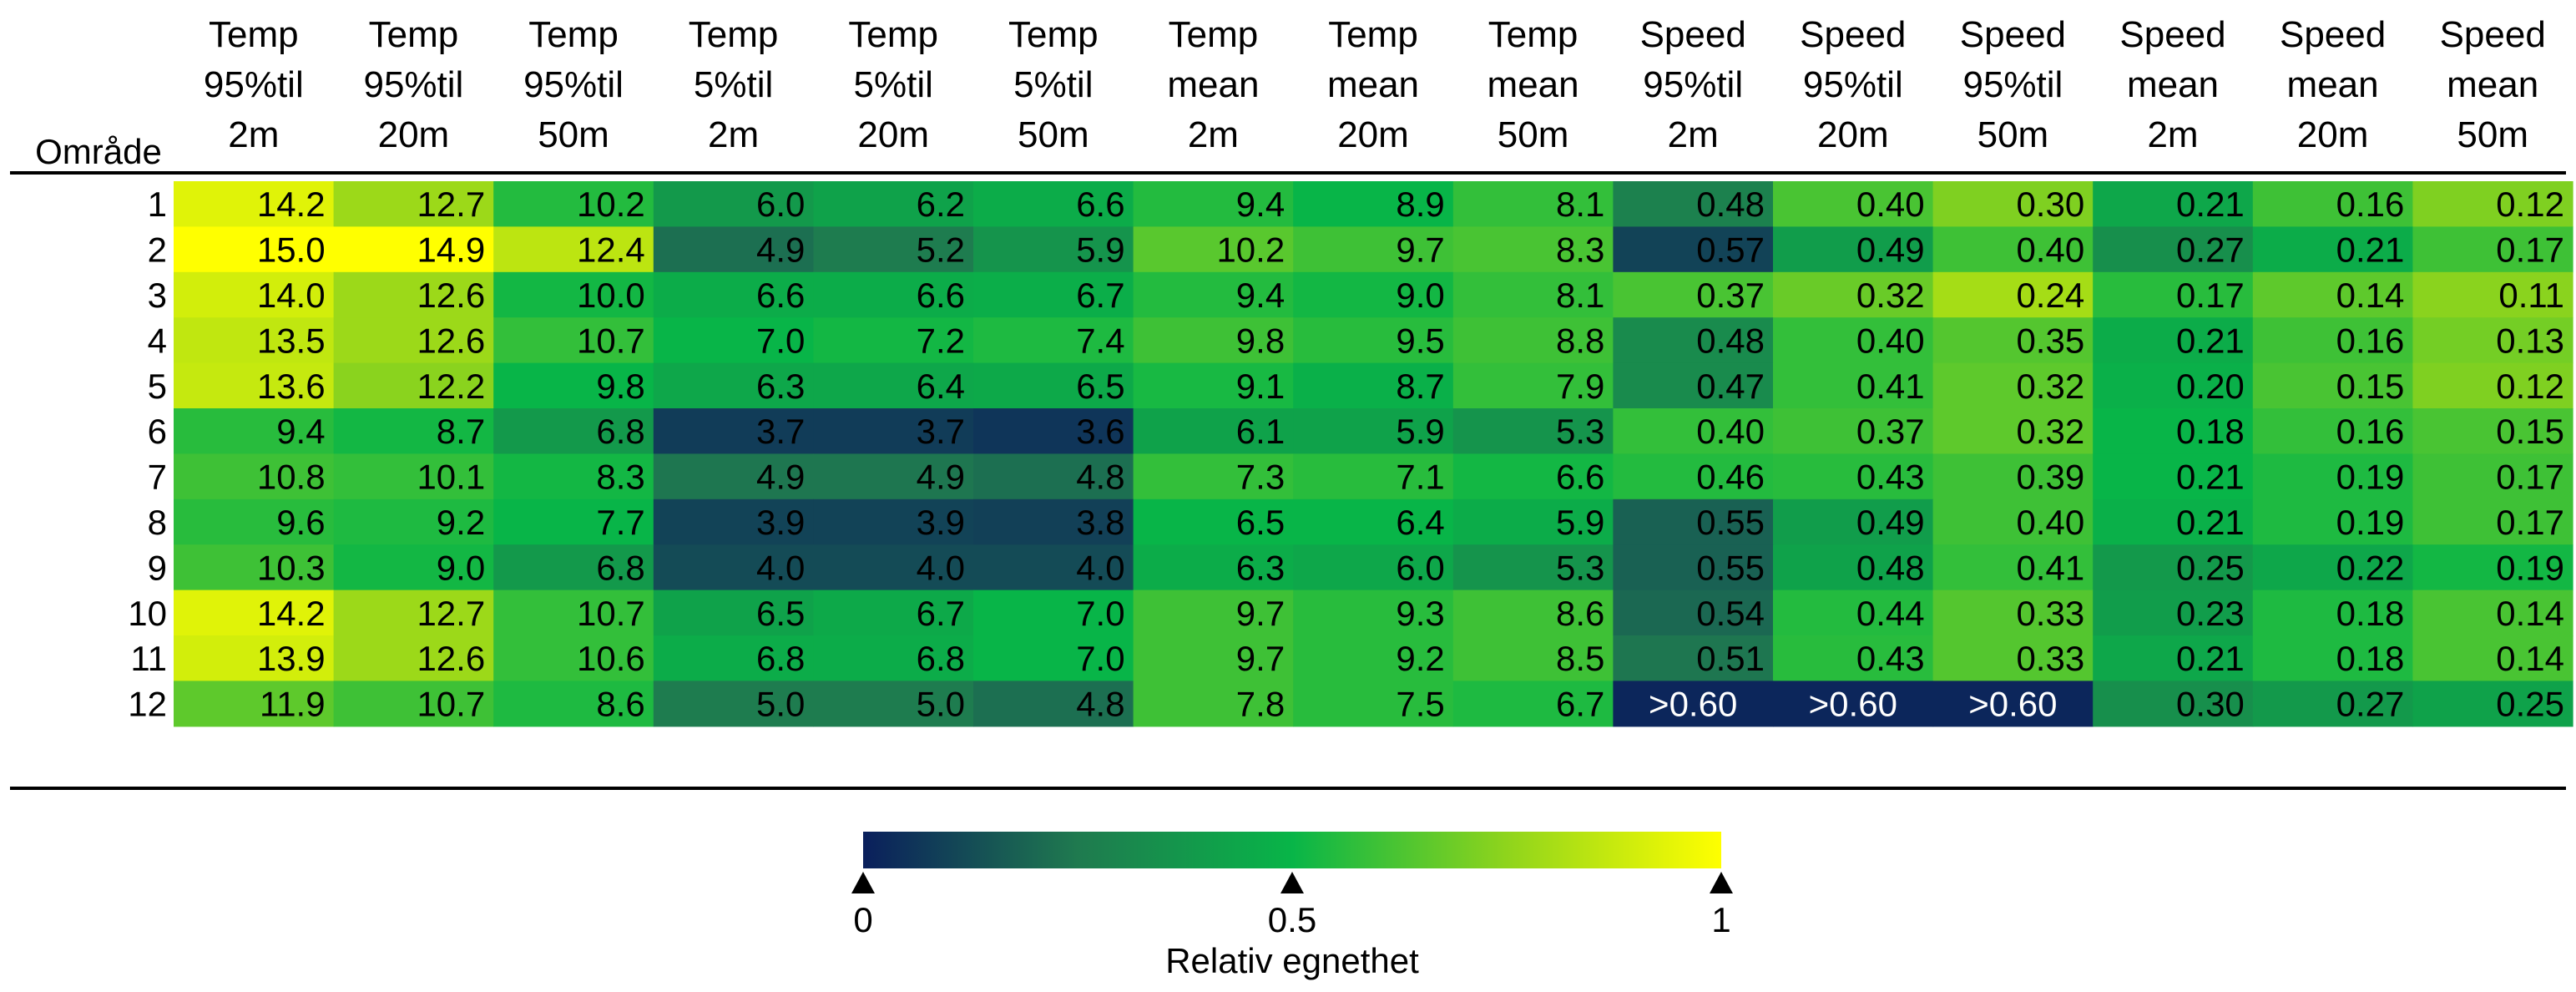  I want to click on column-header-text: mean, so click(1213, 84).